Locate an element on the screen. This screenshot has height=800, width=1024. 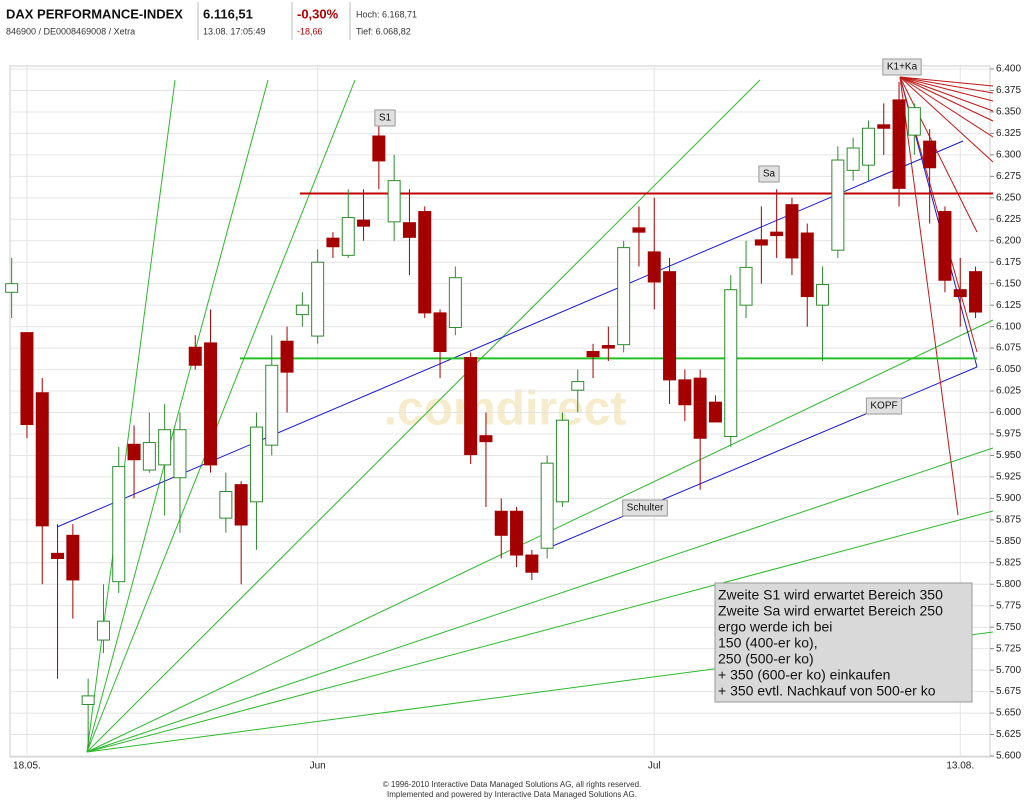
change-pct: -0,30% is located at coordinates (318, 13).